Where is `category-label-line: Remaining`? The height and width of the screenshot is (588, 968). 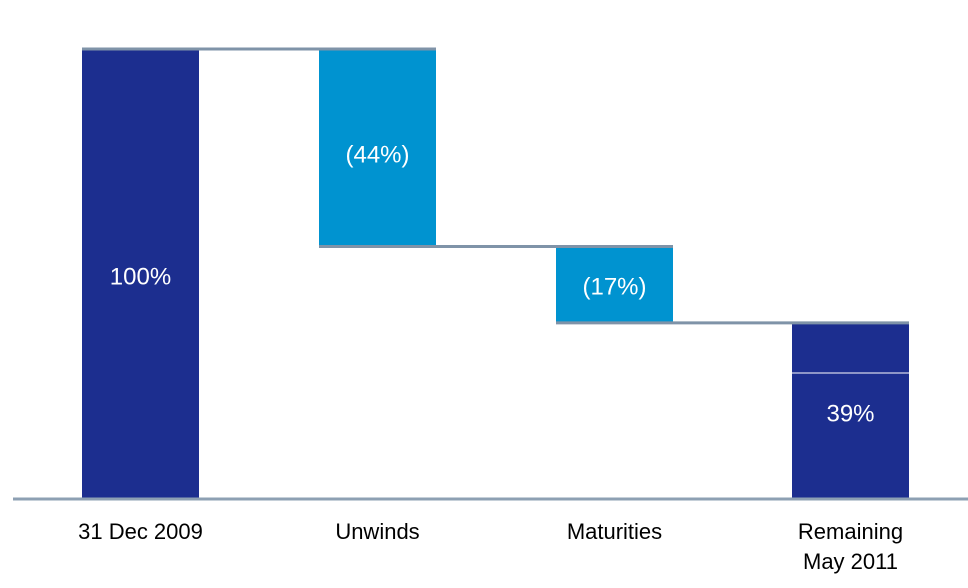 category-label-line: Remaining is located at coordinates (850, 531).